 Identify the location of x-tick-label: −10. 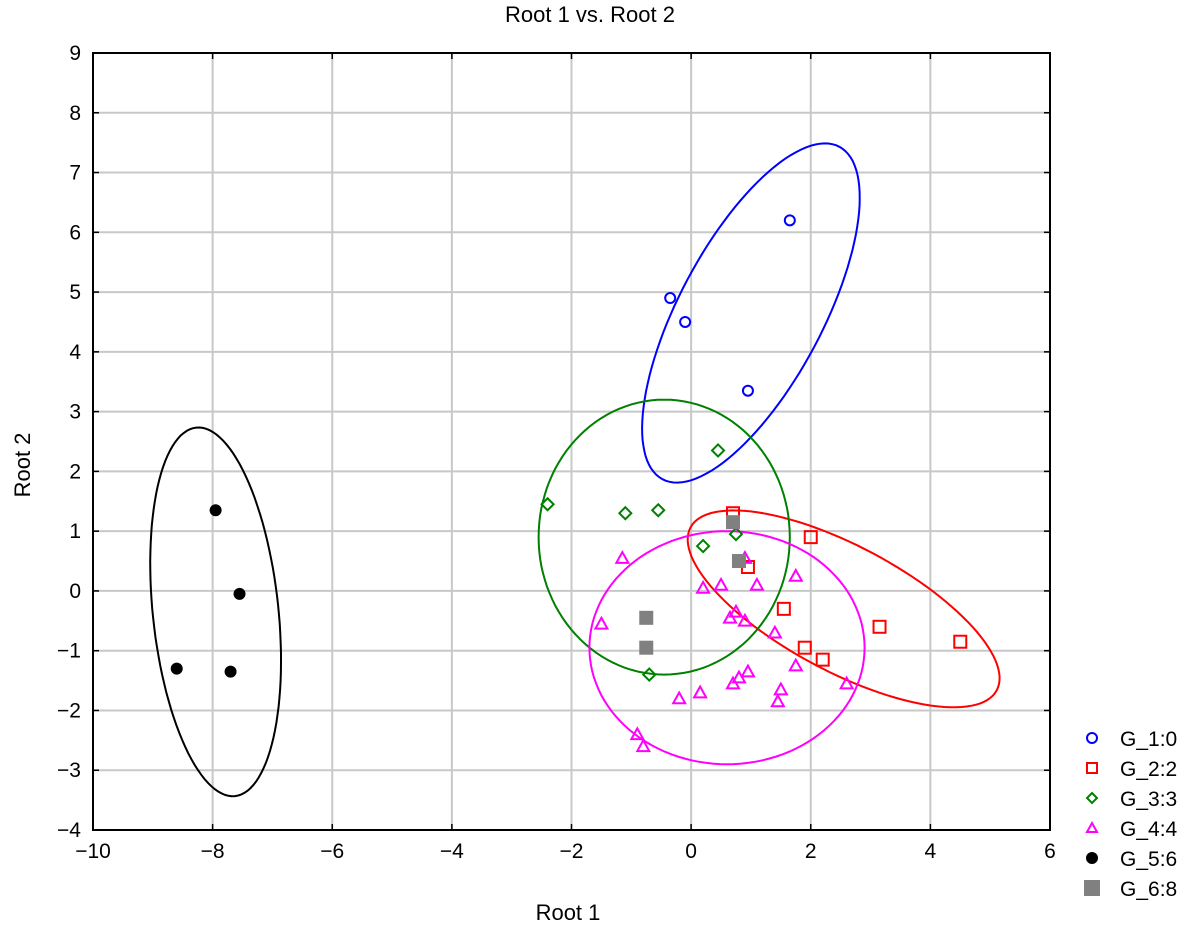
(93, 851).